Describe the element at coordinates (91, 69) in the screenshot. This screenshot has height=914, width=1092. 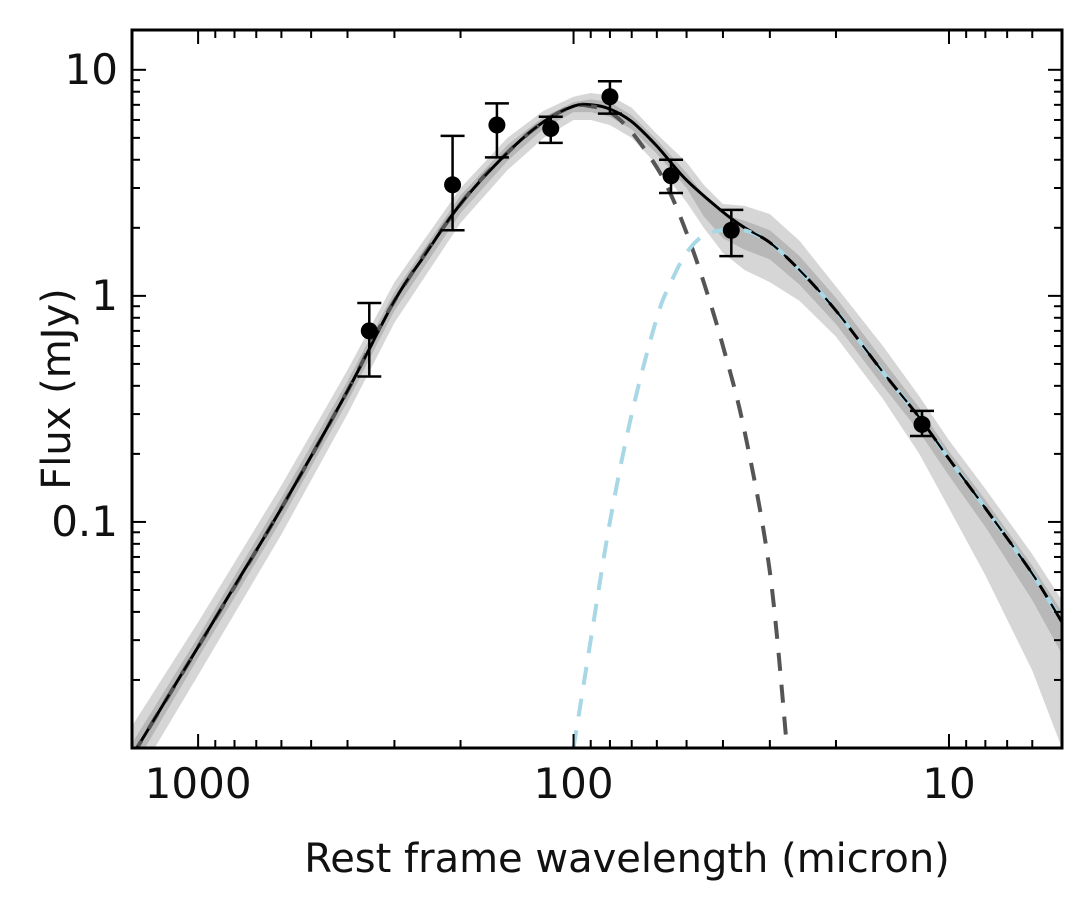
I see `y-tick-label: 10` at that location.